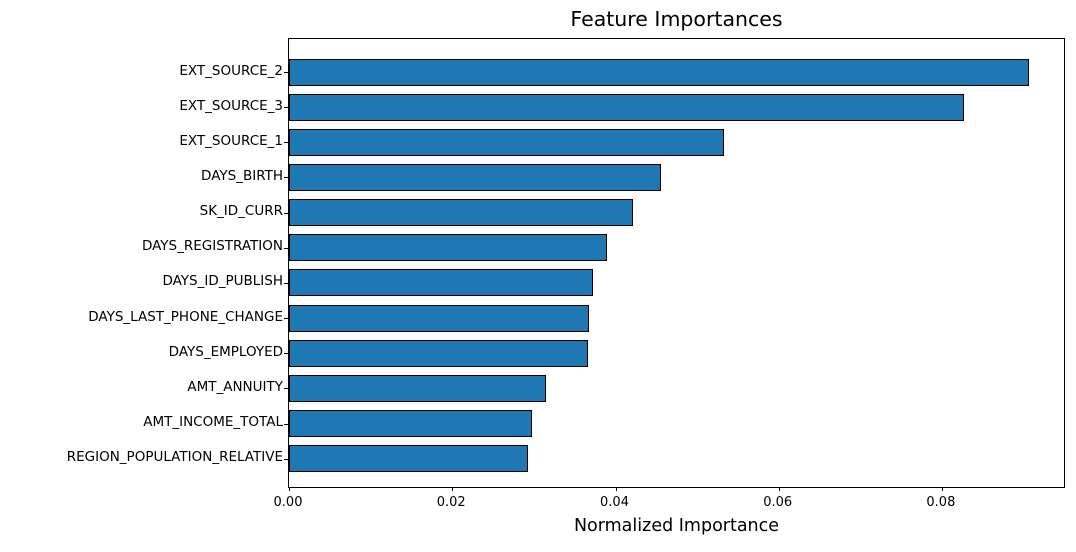 This screenshot has width=1076, height=552. Describe the element at coordinates (222, 281) in the screenshot. I see `y-tick-label: DAYS_ID_PUBLISH` at that location.